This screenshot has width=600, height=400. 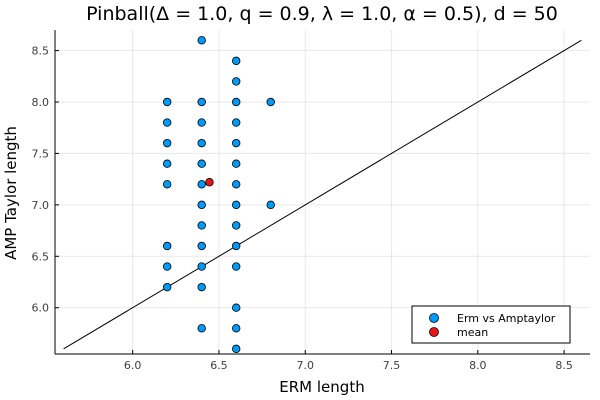 What do you see at coordinates (321, 387) in the screenshot?
I see `x-axis-title: ERM length` at bounding box center [321, 387].